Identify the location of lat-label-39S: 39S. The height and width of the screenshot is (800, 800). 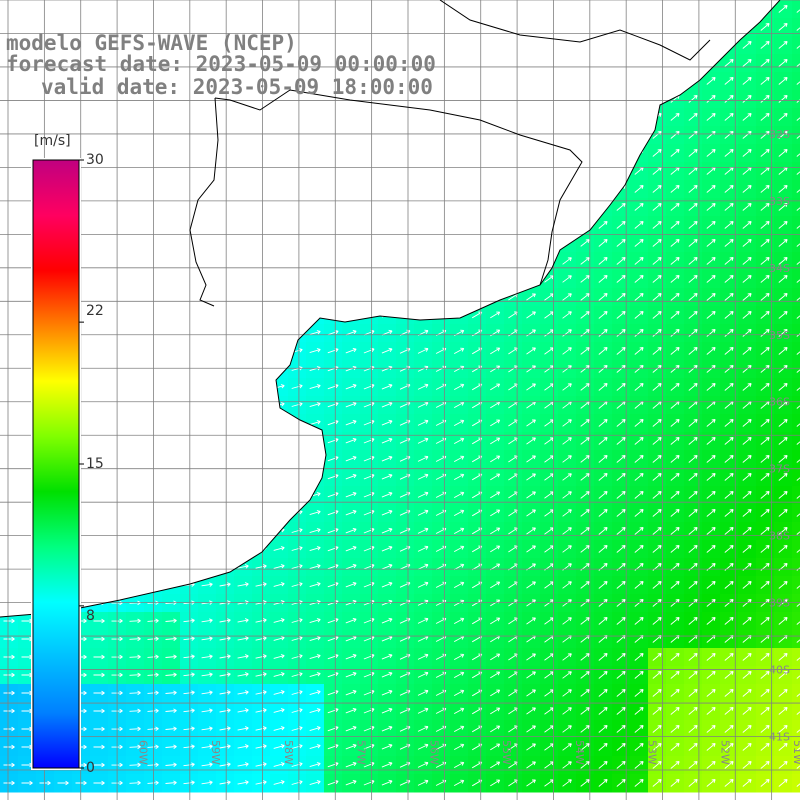
(779, 603).